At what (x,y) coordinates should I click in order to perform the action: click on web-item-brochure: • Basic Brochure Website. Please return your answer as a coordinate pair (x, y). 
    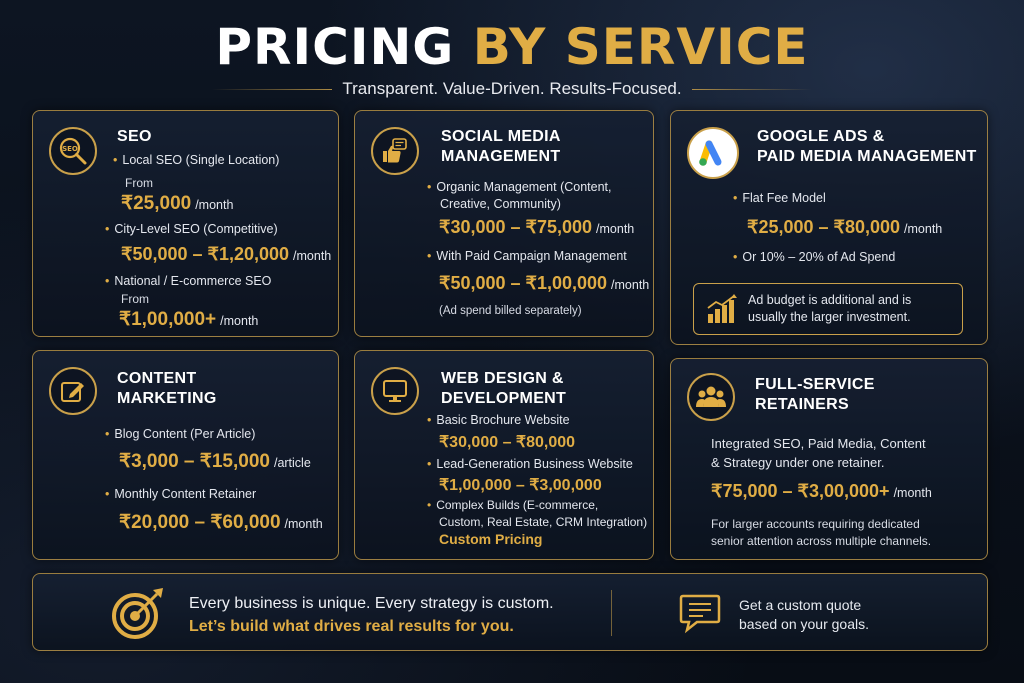
    Looking at the image, I should click on (498, 420).